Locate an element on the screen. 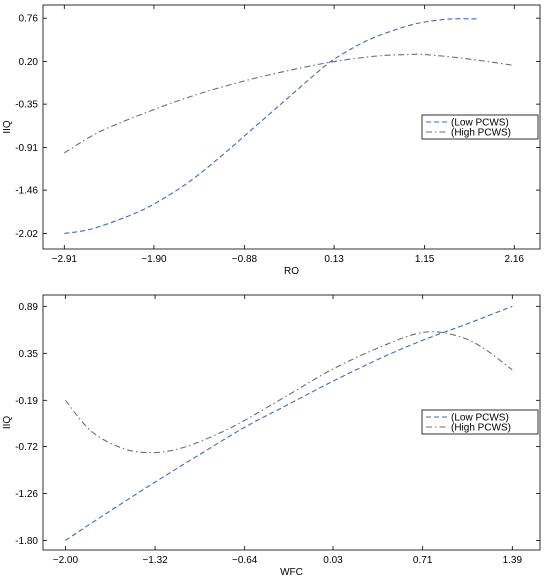 The image size is (550, 578). x-tick-label: 1.15 is located at coordinates (425, 259).